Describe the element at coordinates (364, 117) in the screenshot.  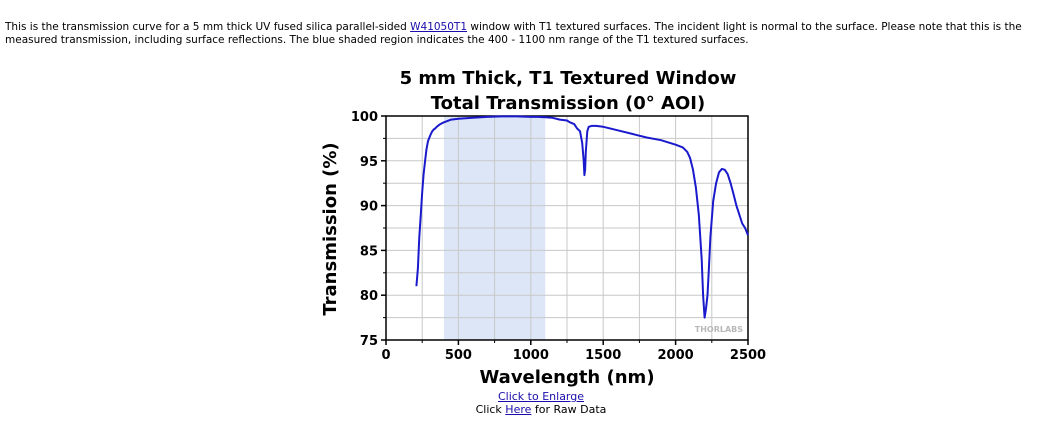
I see `y-tick-label: 100` at that location.